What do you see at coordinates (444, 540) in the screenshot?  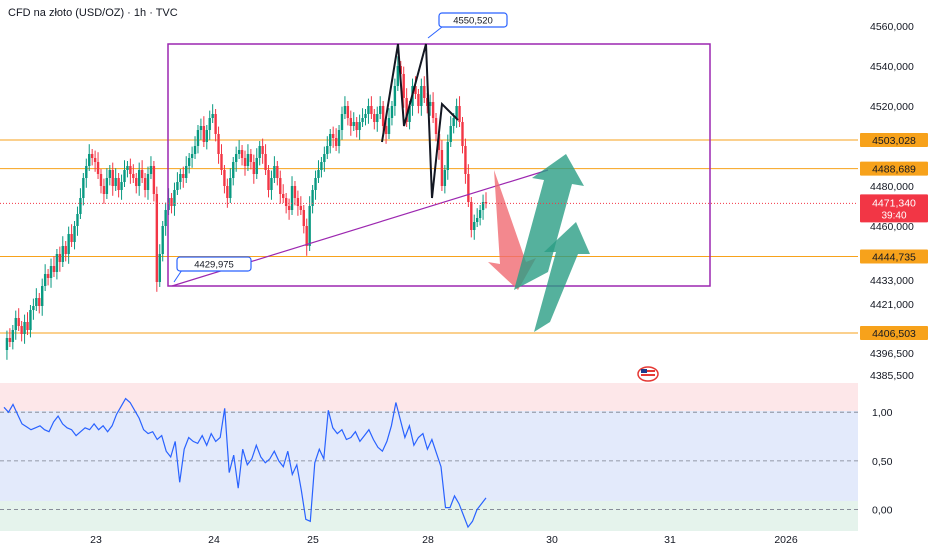 I see `time-axis: 23 24 25 28 30 31 2026` at bounding box center [444, 540].